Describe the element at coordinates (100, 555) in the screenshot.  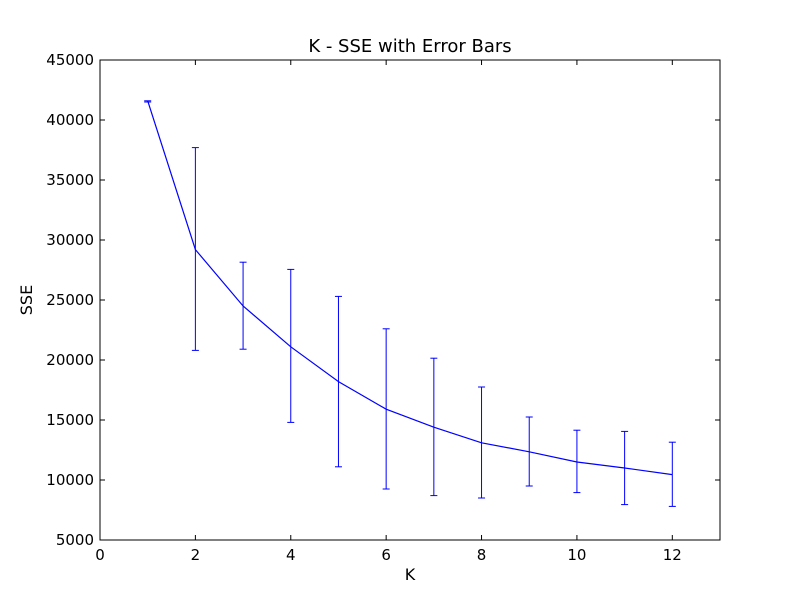
I see `x-tick-label: 0` at that location.